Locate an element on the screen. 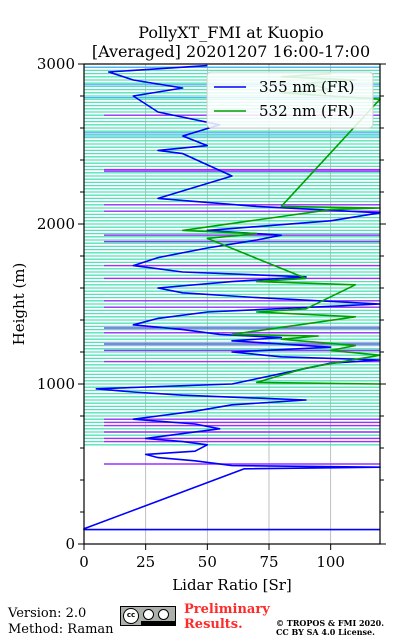 This screenshot has height=640, width=400. person-icon is located at coordinates (148, 614).